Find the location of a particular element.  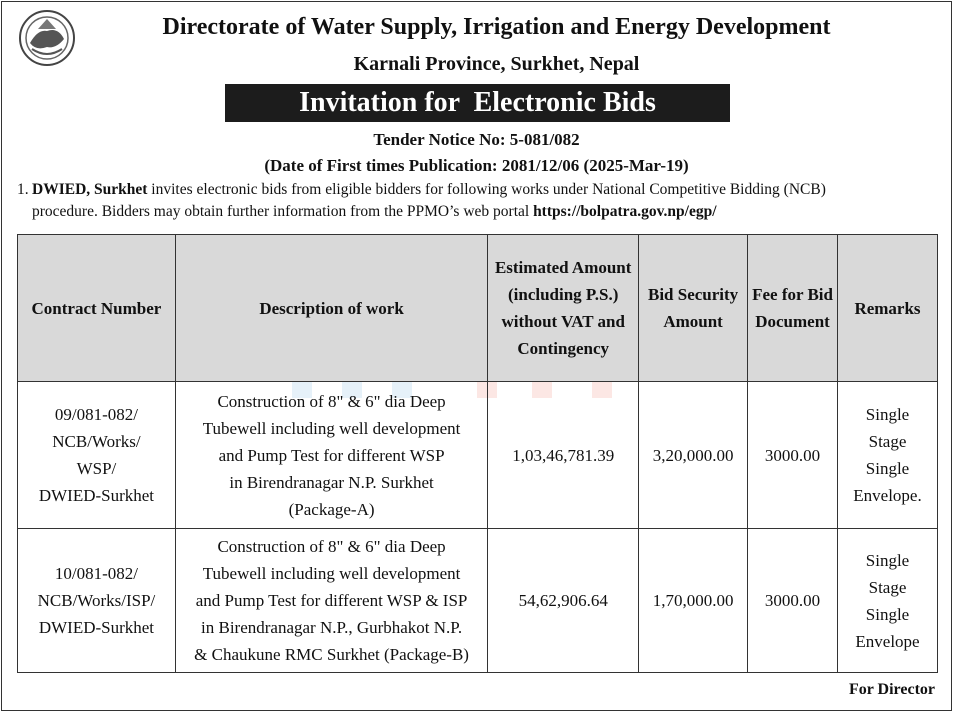

description-line: (Package-A) is located at coordinates (331, 509).